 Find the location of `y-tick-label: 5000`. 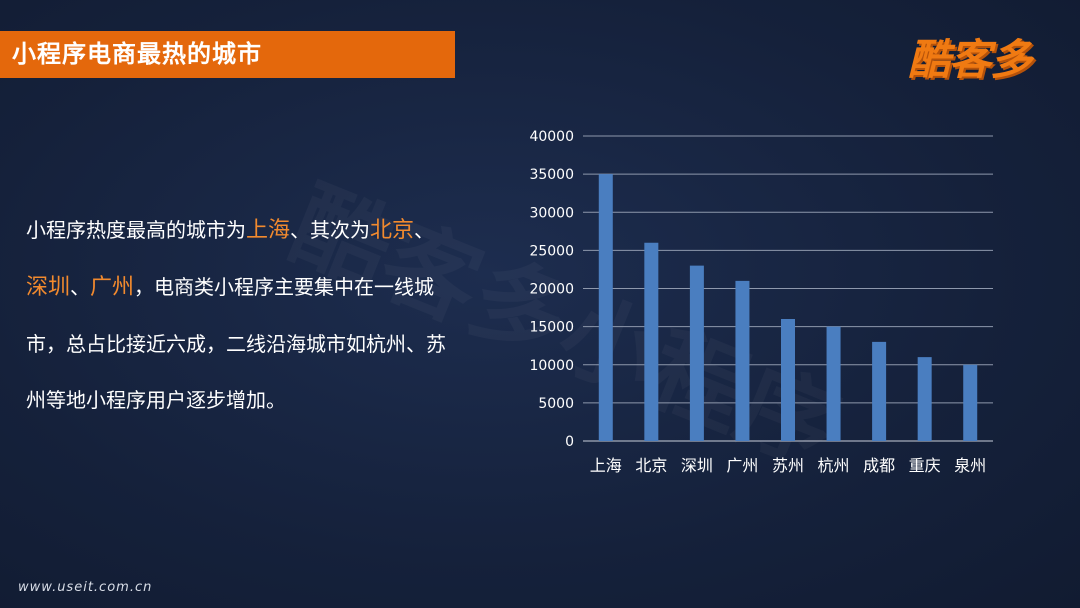

y-tick-label: 5000 is located at coordinates (556, 404).